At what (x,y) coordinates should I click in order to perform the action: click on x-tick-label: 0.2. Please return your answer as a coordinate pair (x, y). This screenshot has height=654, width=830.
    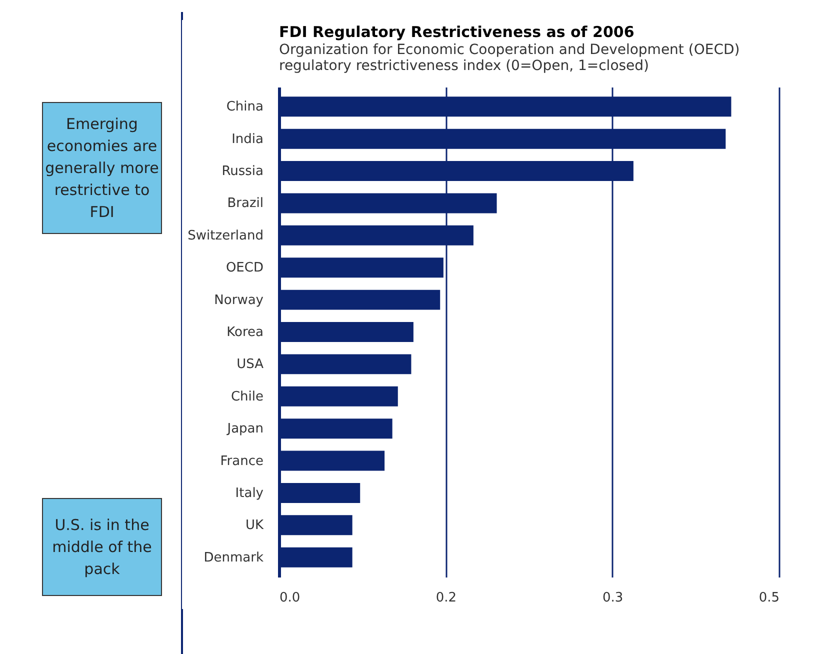
    Looking at the image, I should click on (446, 598).